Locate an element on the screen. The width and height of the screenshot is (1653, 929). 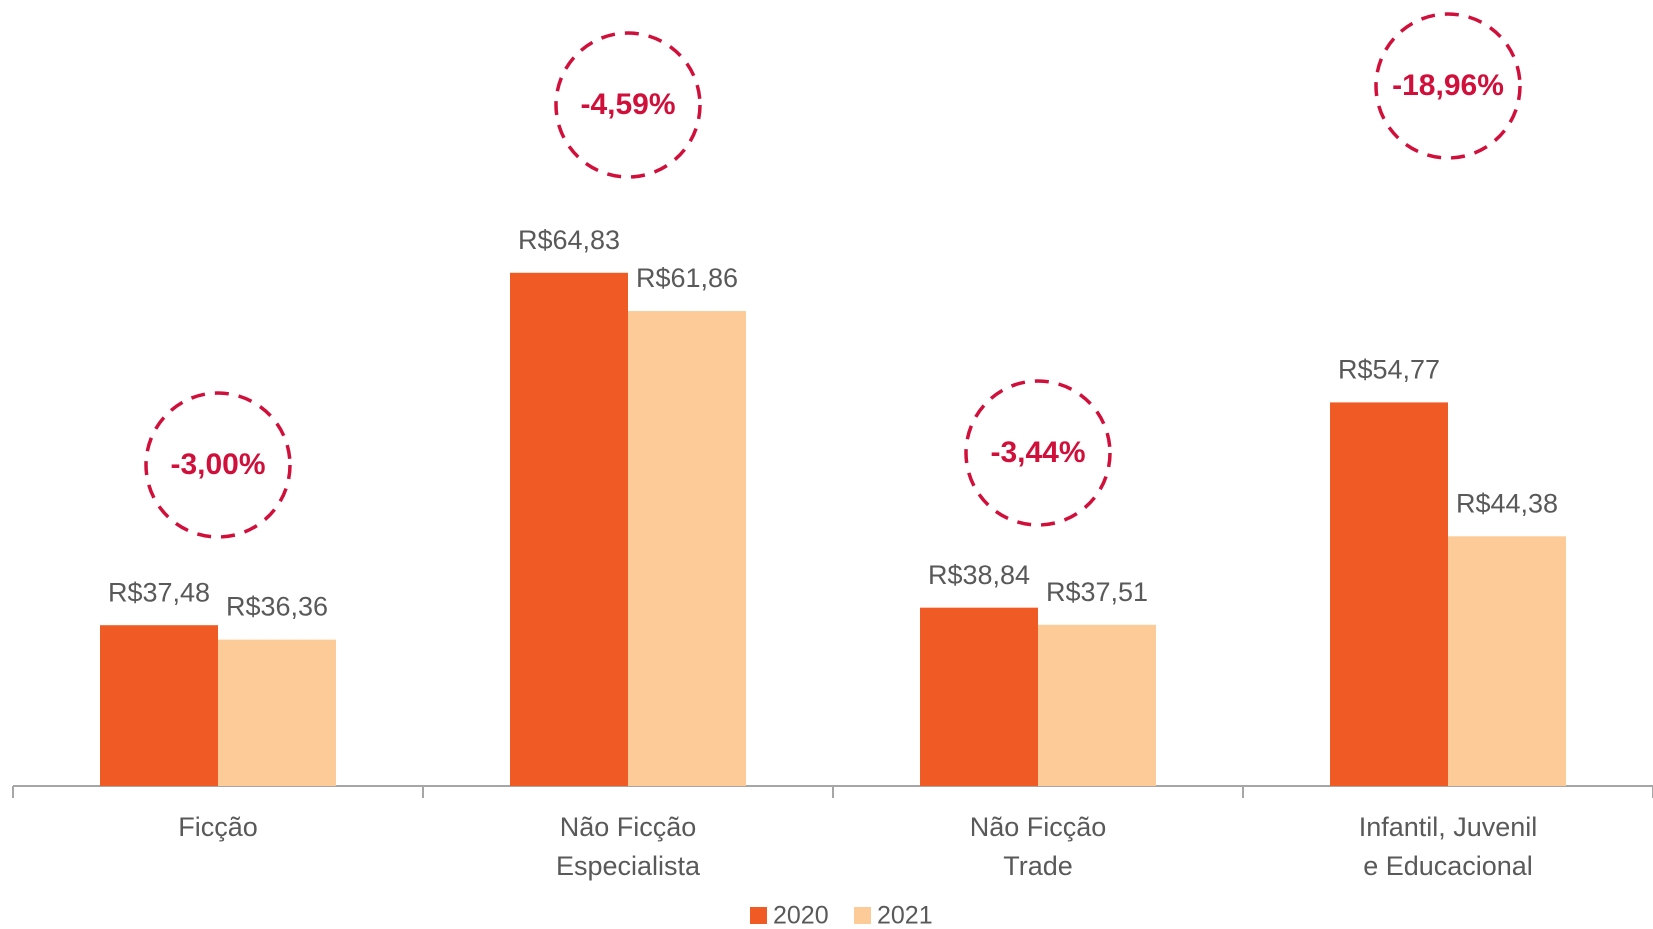
annotation: -3,44% is located at coordinates (1037, 452).